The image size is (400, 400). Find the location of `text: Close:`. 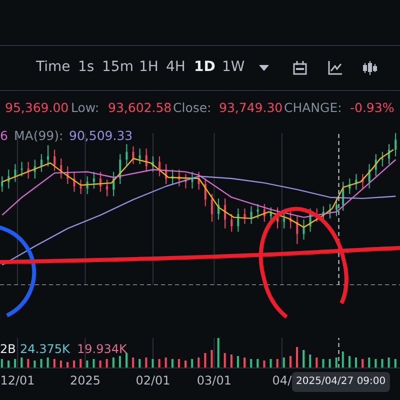

text: Close: is located at coordinates (192, 108).